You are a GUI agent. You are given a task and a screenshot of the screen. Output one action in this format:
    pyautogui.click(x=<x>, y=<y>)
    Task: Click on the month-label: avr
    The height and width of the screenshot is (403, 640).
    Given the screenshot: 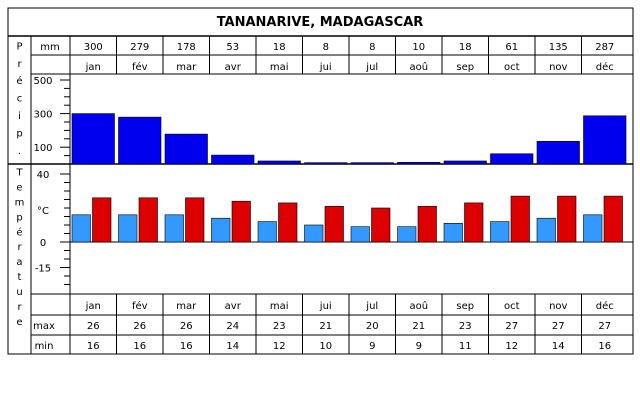 What is the action you would take?
    pyautogui.click(x=233, y=67)
    